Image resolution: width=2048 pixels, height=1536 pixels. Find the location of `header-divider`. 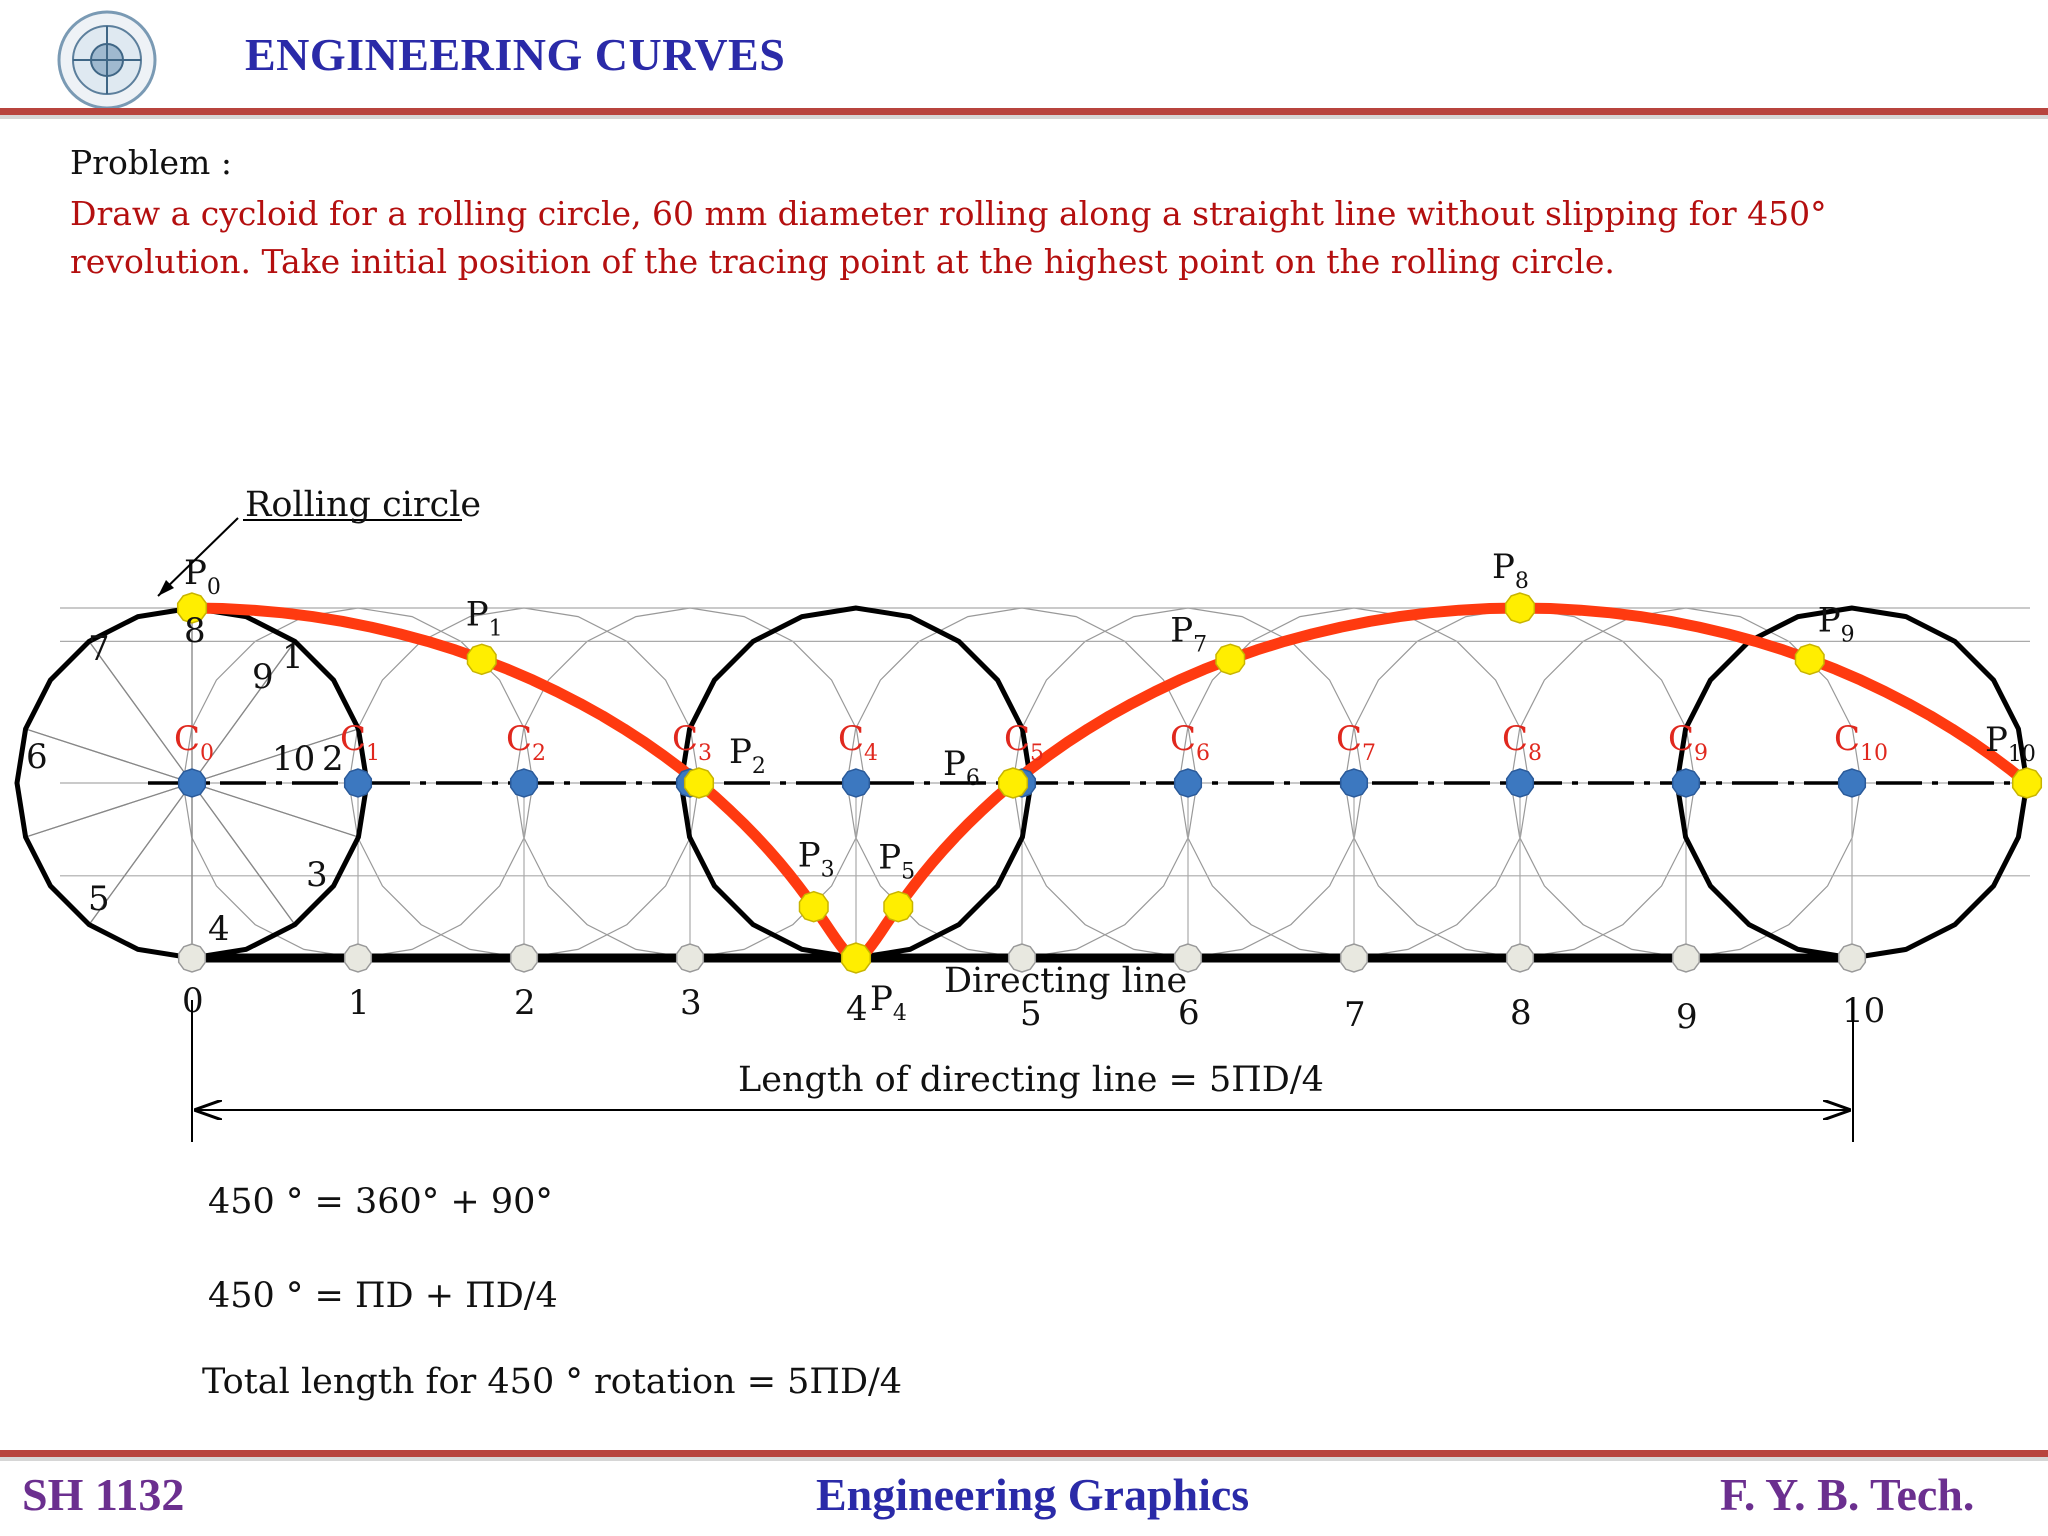

header-divider is located at coordinates (1024, 111).